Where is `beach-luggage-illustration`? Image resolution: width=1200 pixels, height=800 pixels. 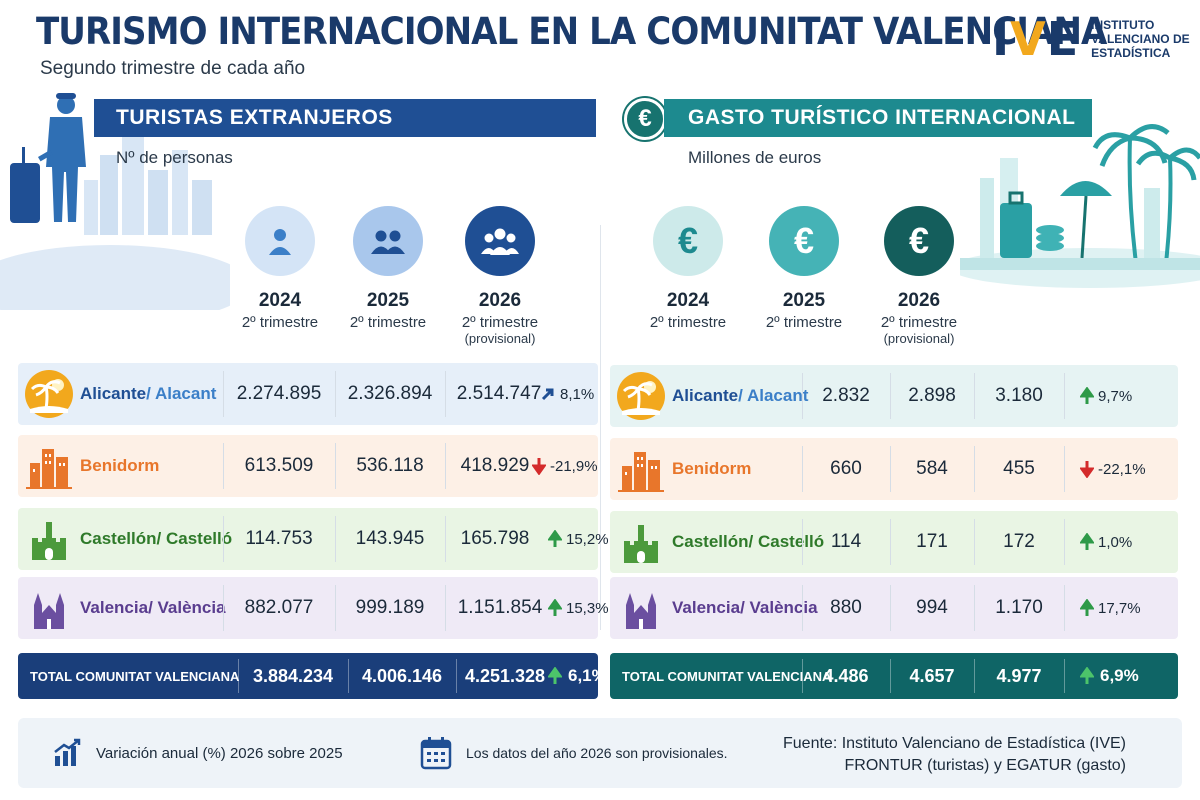 beach-luggage-illustration is located at coordinates (1080, 206).